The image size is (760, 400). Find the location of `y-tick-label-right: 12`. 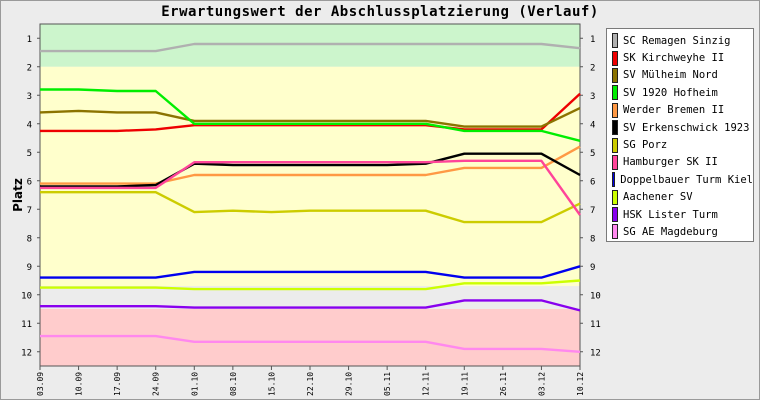

y-tick-label-right: 12 is located at coordinates (595, 353).